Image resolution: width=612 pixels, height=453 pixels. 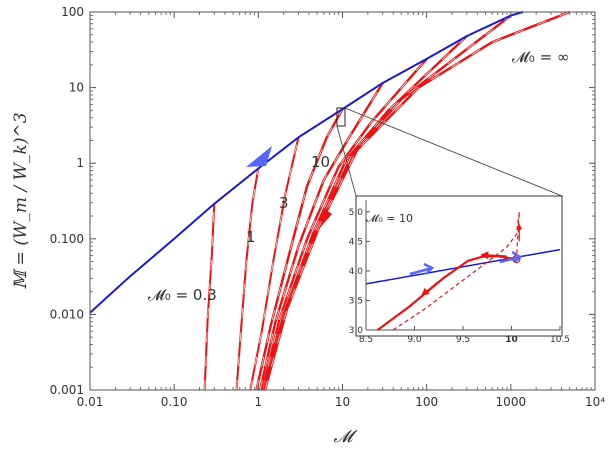 I want to click on inset-blue-line, so click(x=463, y=266).